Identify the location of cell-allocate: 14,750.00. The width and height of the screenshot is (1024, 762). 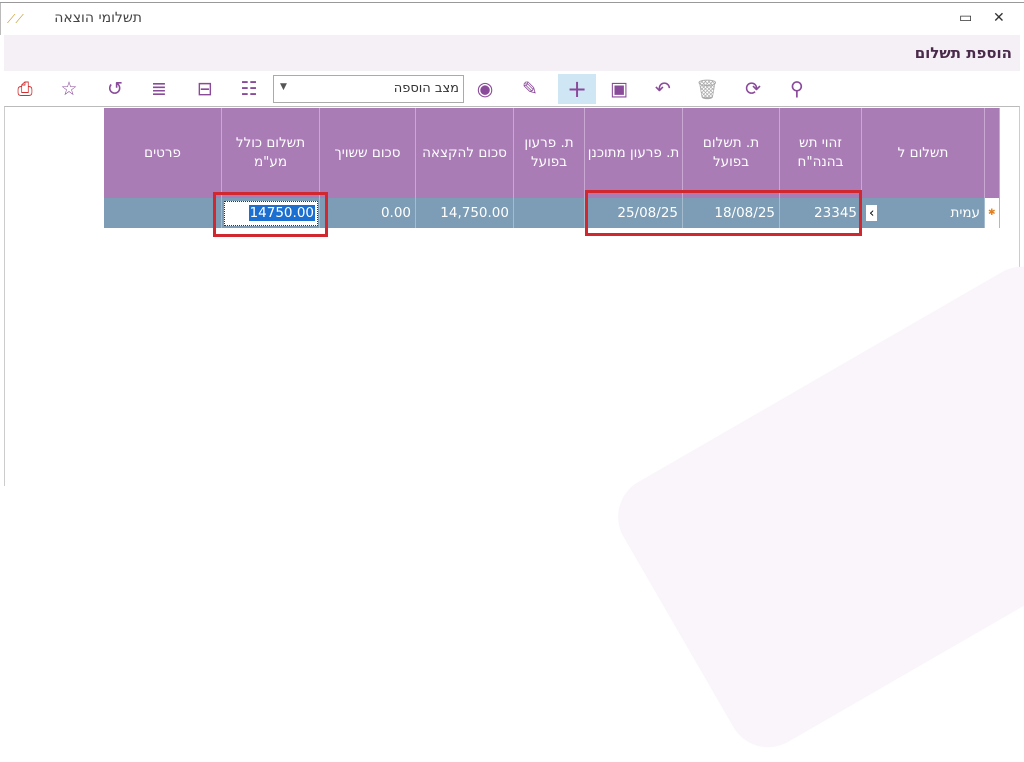
(465, 213).